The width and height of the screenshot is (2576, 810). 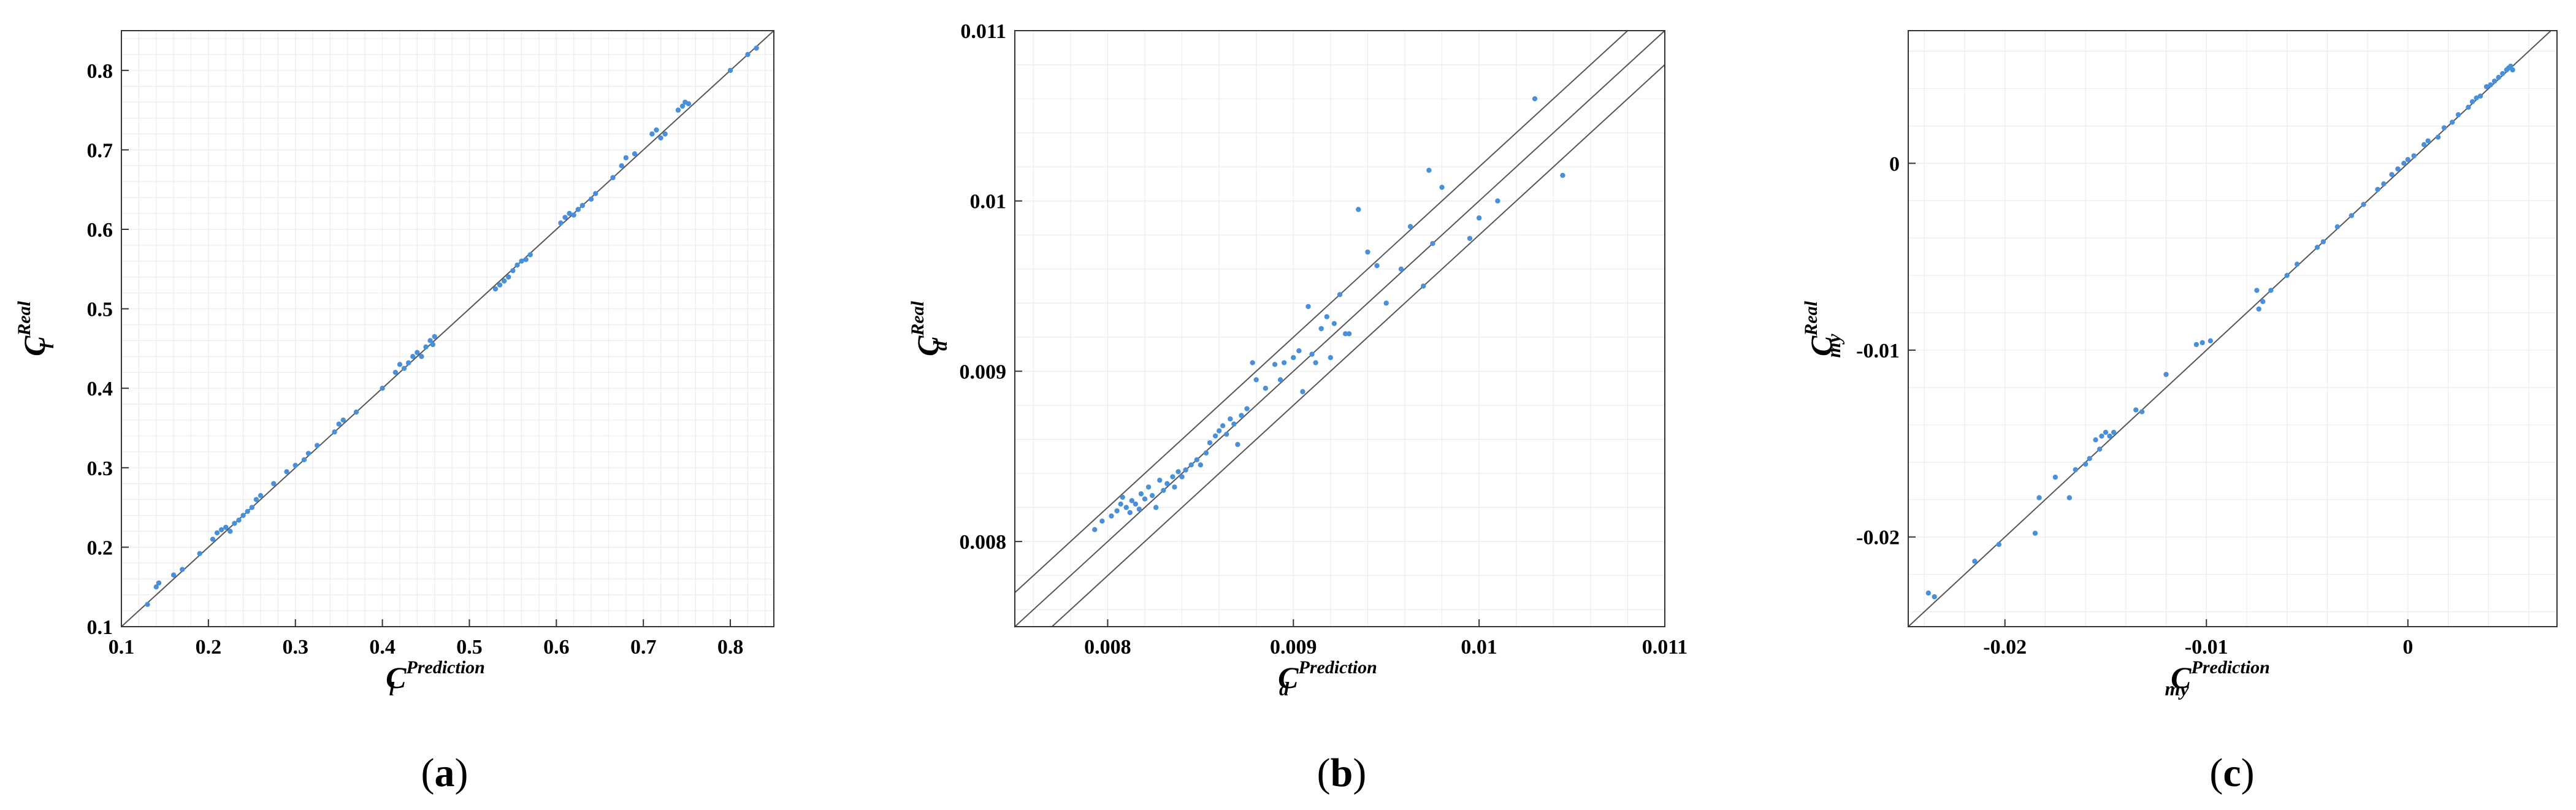 I want to click on x-ticks-c: -0.02 -0.01 0, so click(x=2198, y=639).